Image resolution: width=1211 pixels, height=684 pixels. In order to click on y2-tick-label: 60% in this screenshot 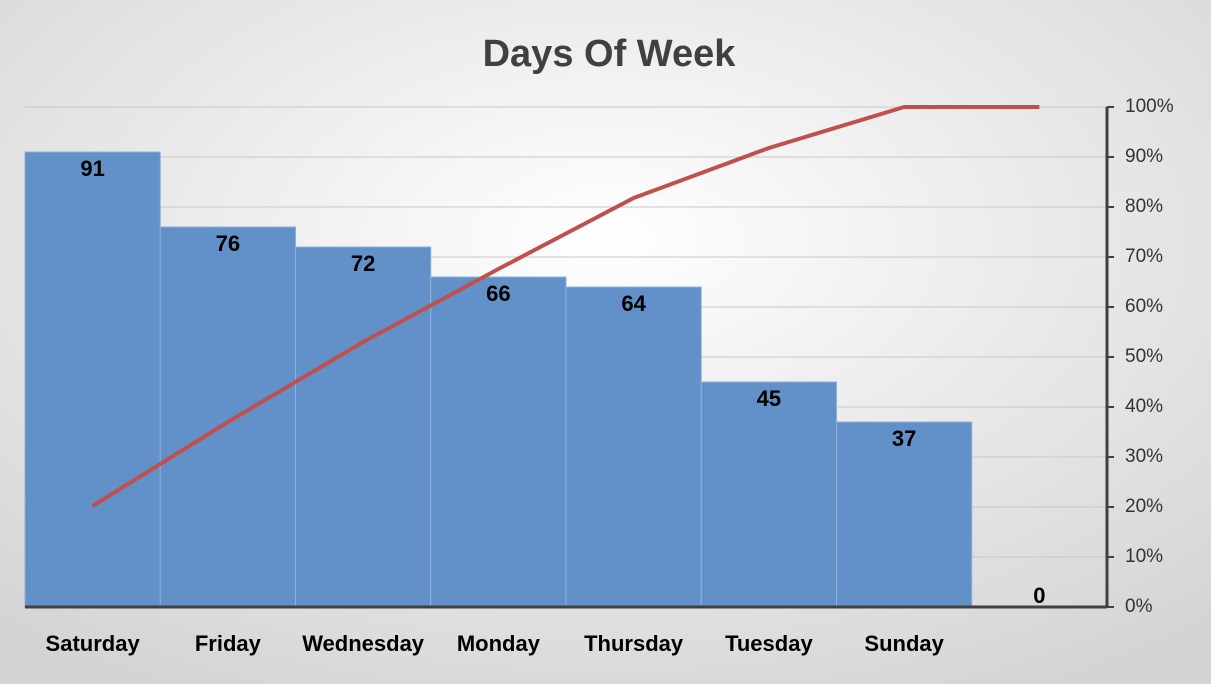, I will do `click(1144, 306)`.